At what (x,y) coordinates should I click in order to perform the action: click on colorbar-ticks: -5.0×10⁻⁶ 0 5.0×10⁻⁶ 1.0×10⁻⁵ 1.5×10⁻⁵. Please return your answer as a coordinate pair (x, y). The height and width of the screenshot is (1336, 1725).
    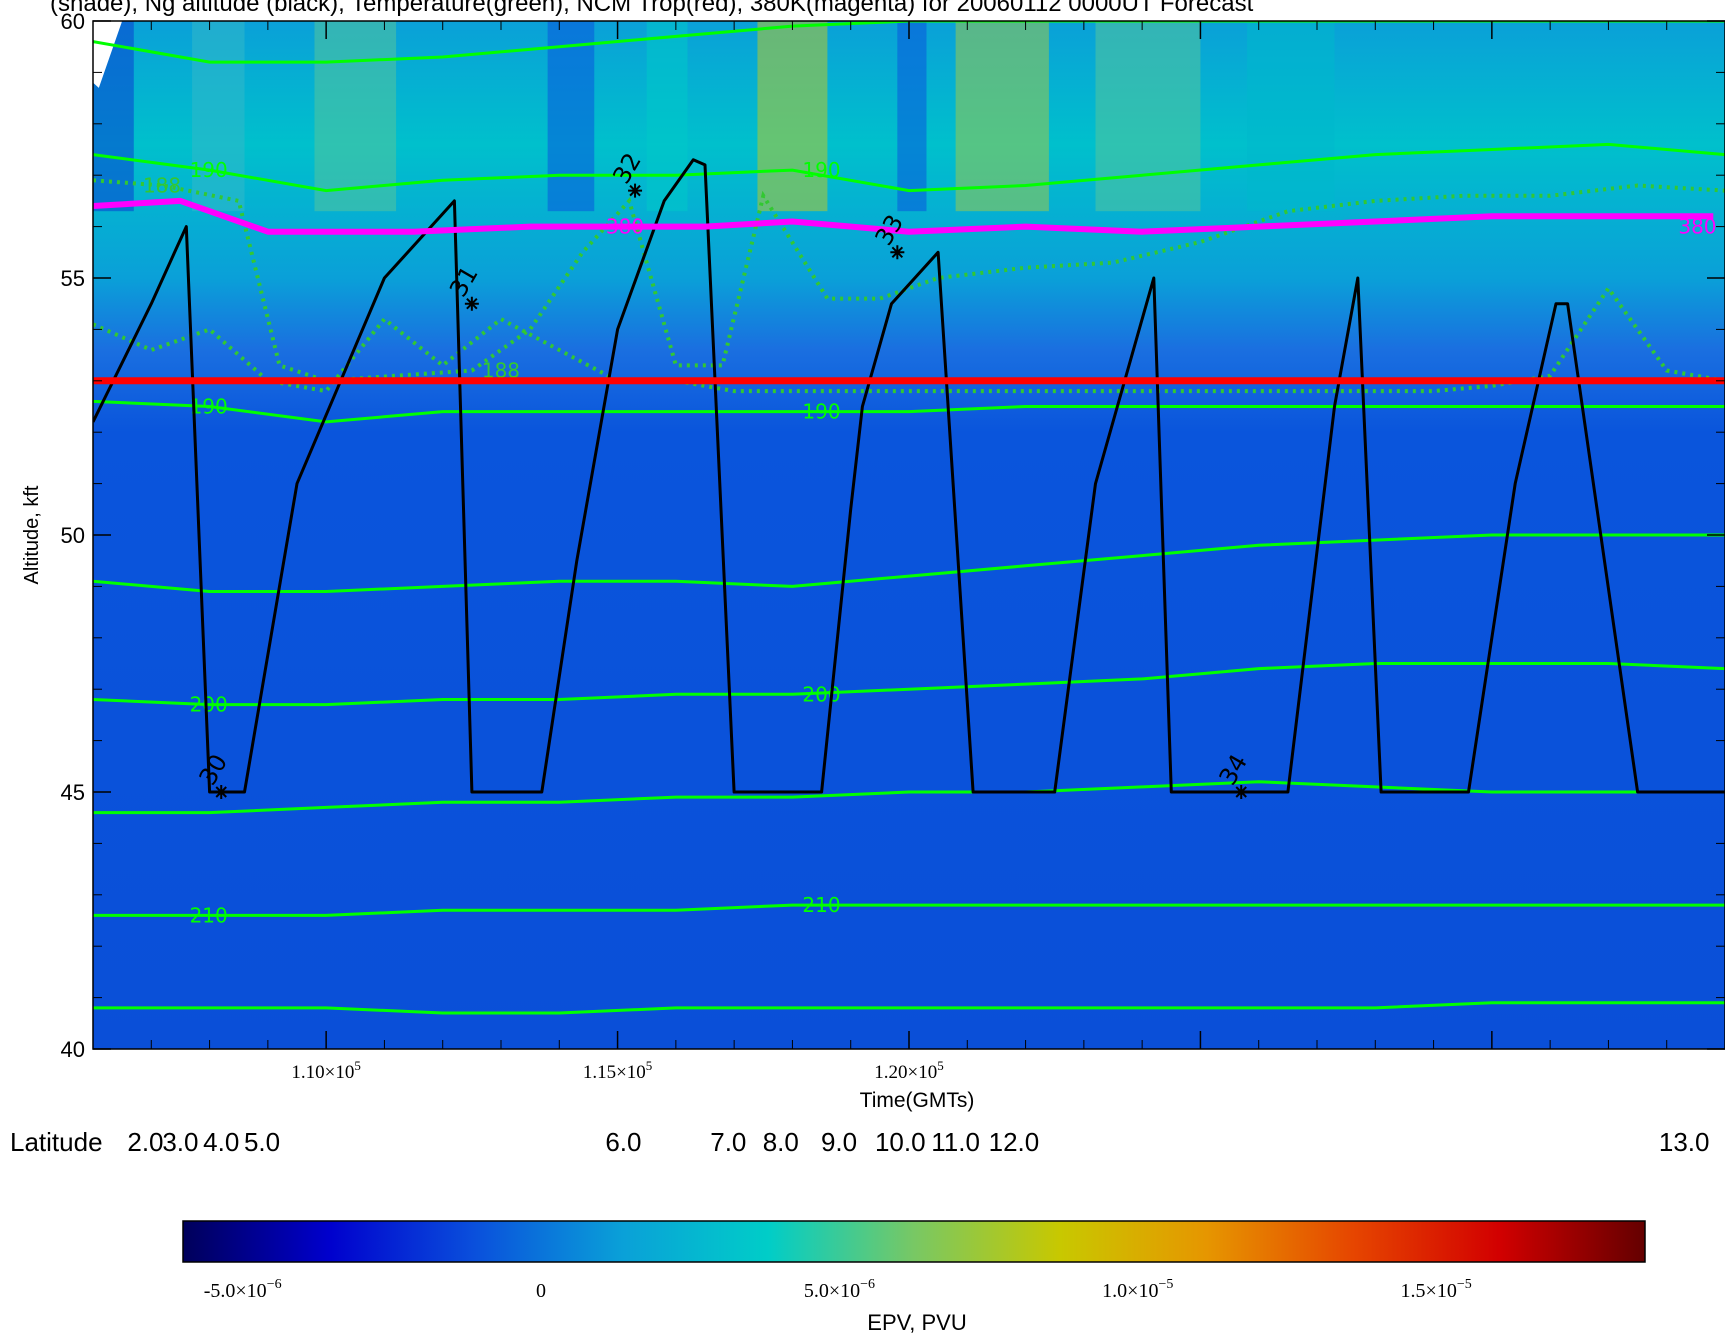
    Looking at the image, I should click on (838, 1289).